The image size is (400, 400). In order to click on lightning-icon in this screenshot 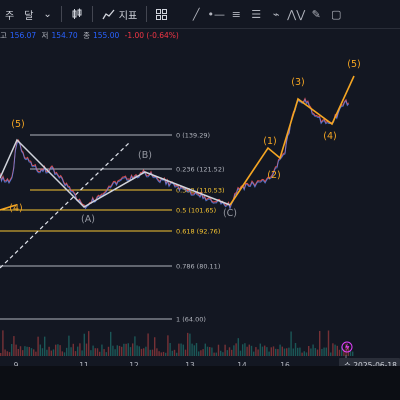, I will do `click(347, 347)`.